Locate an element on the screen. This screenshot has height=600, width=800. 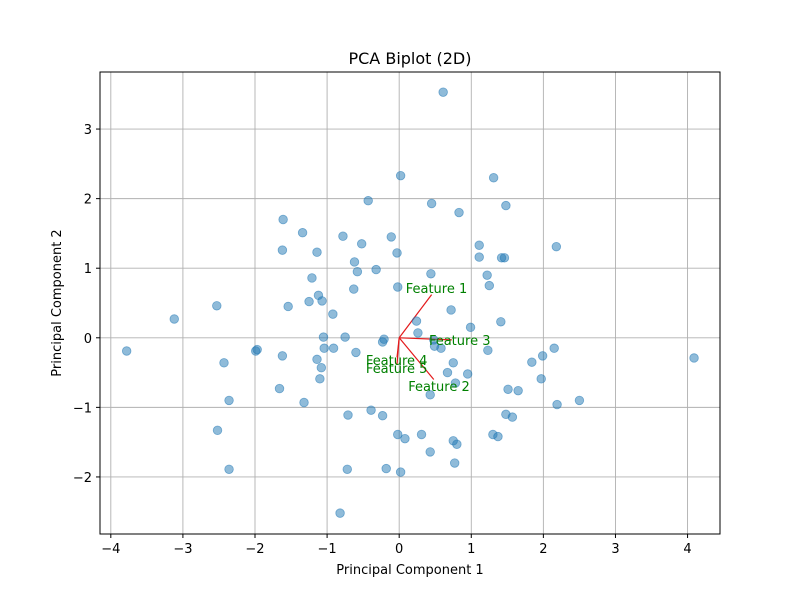
loading-label: Feature 3 is located at coordinates (460, 341).